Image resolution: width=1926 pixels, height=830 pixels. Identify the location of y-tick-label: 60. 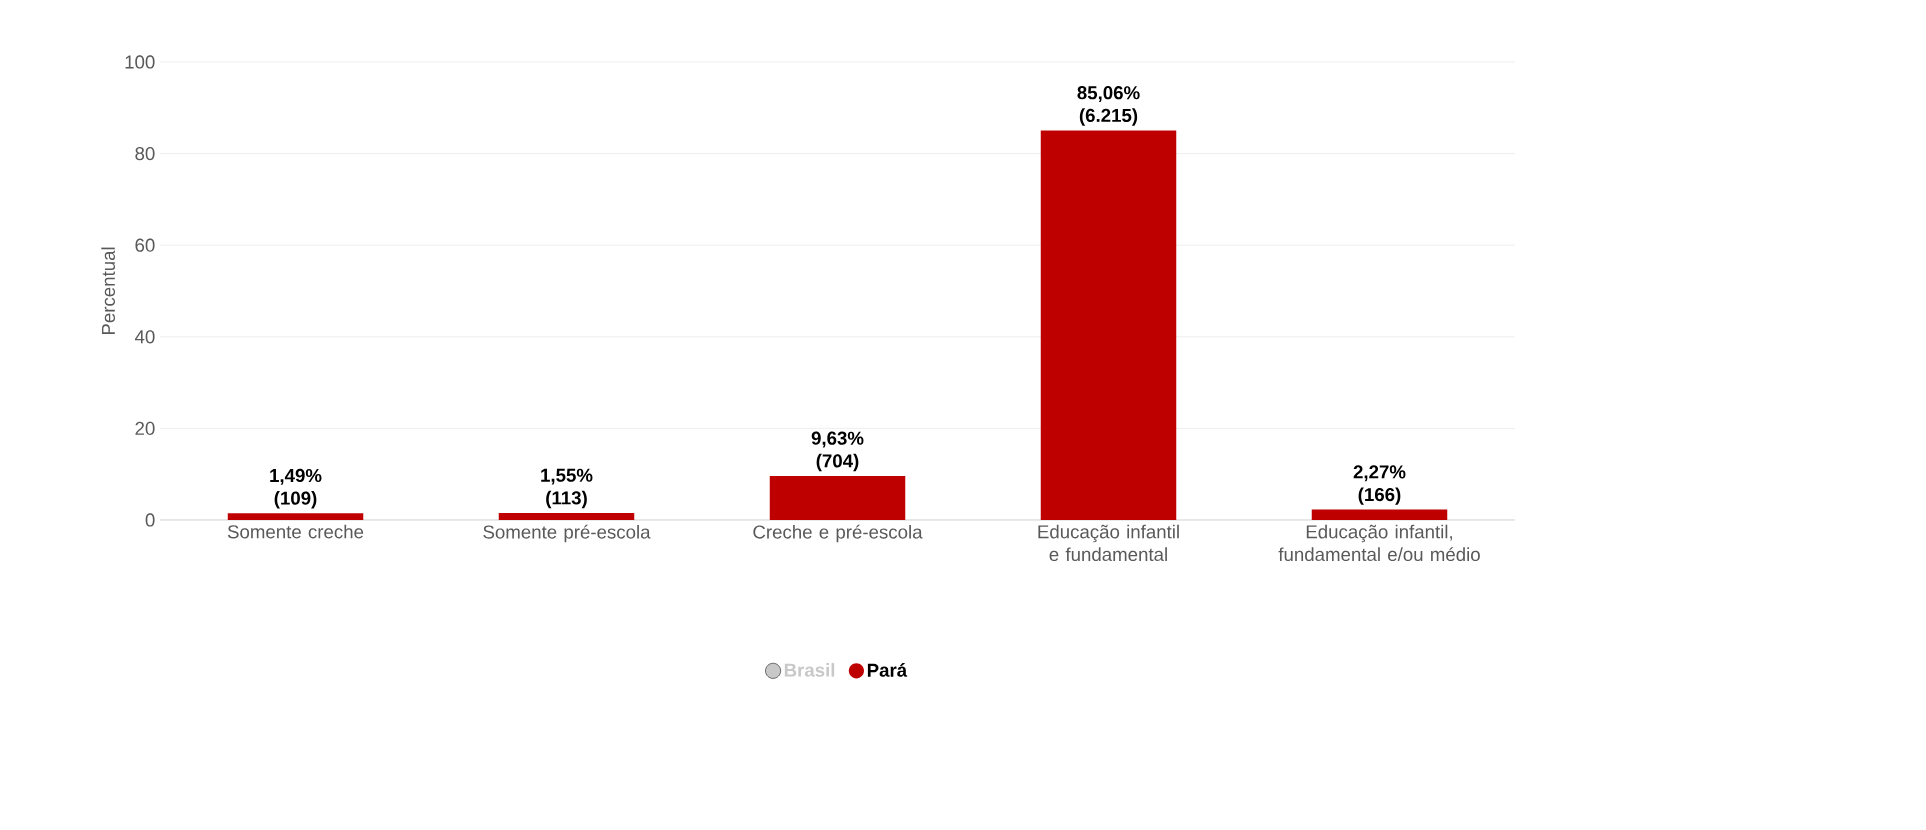
(145, 245).